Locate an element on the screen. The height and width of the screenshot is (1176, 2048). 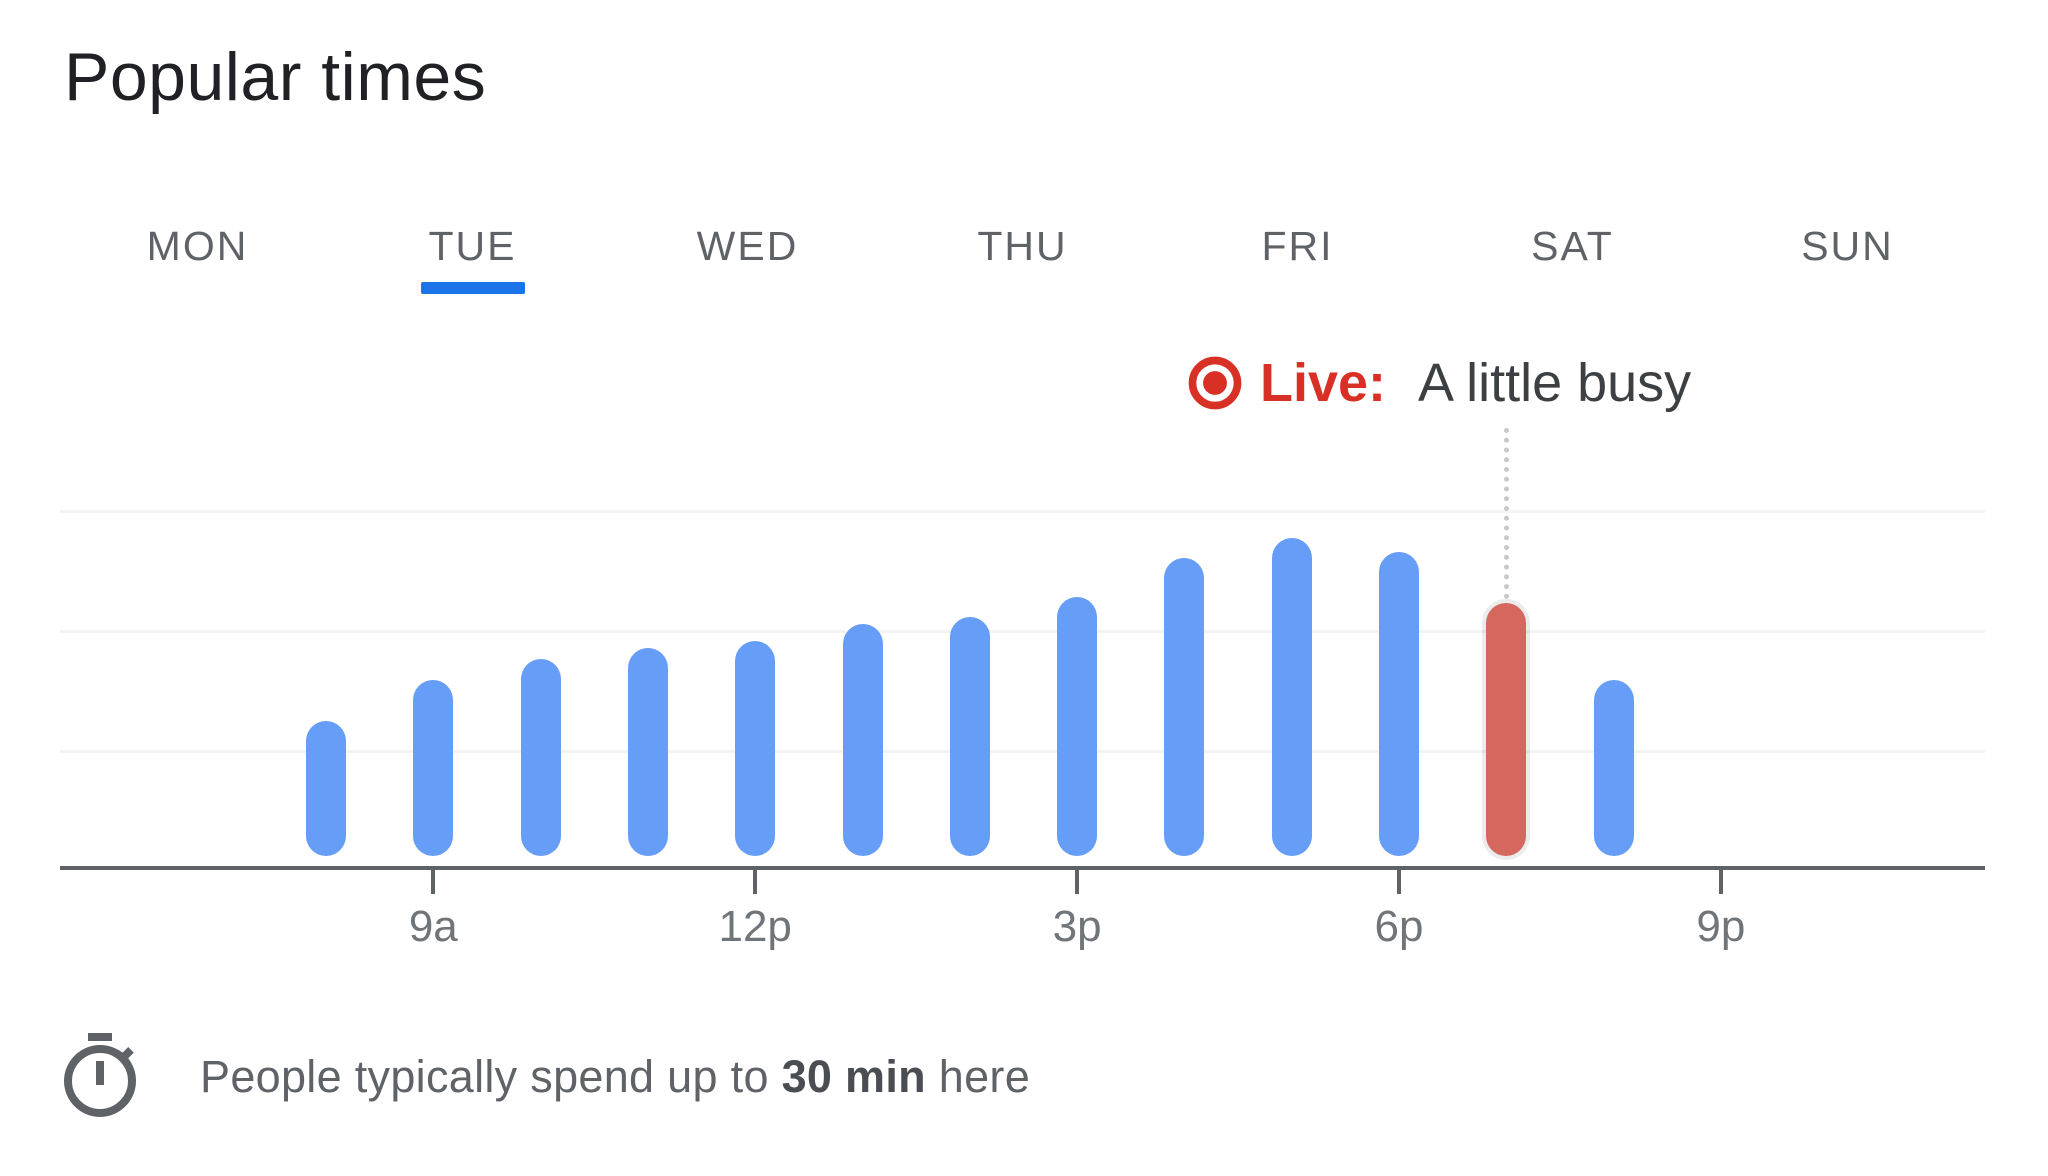
day-tabs: MON TUE WED THU FRI SAT SUN is located at coordinates (1022, 262).